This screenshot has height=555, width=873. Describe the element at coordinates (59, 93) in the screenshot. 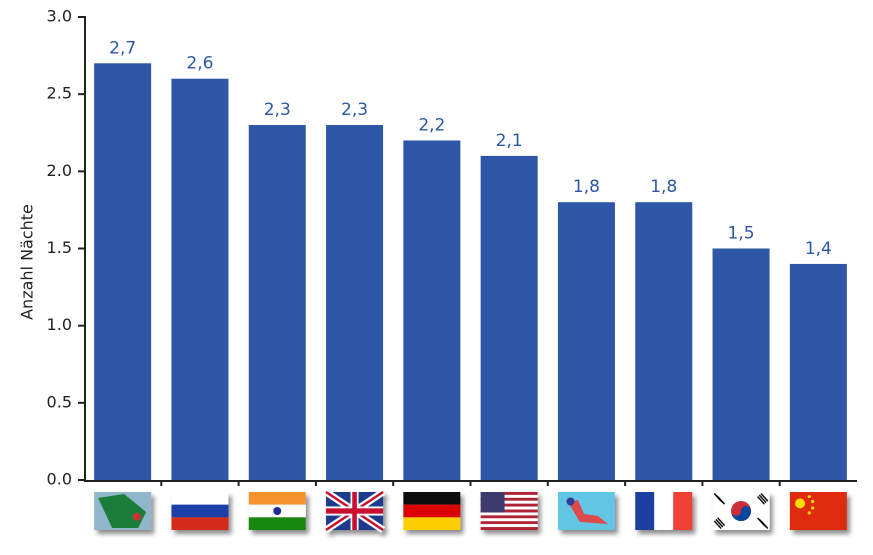

I see `y-tick-label: 2.5` at that location.